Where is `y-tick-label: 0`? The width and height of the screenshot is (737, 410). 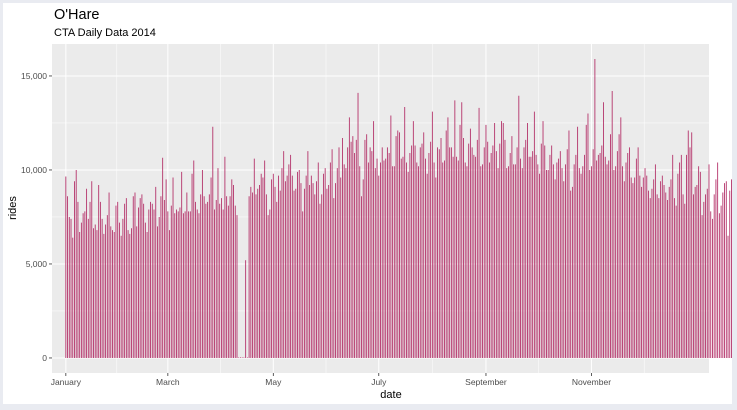
y-tick-label: 0 is located at coordinates (44, 358).